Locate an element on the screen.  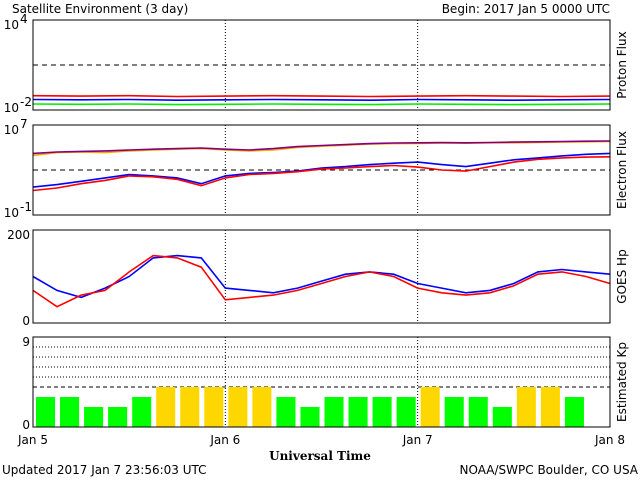
x-tick-label: Jan 7 is located at coordinates (417, 440).